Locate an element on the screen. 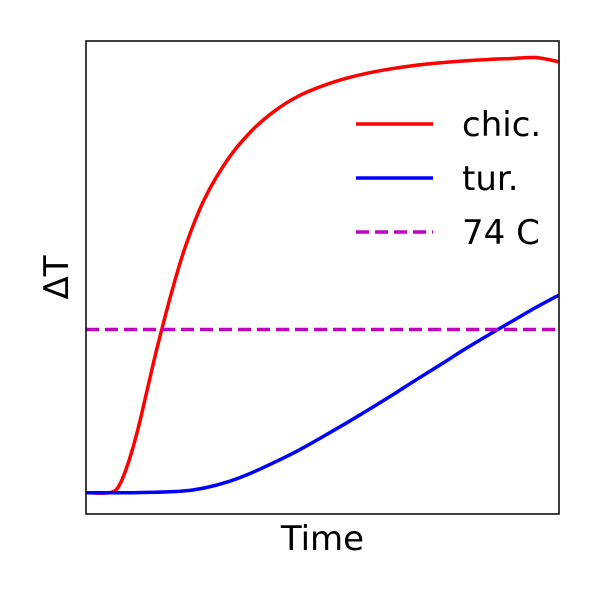 The image size is (600, 600). legend-label-3: 74 C is located at coordinates (501, 233).